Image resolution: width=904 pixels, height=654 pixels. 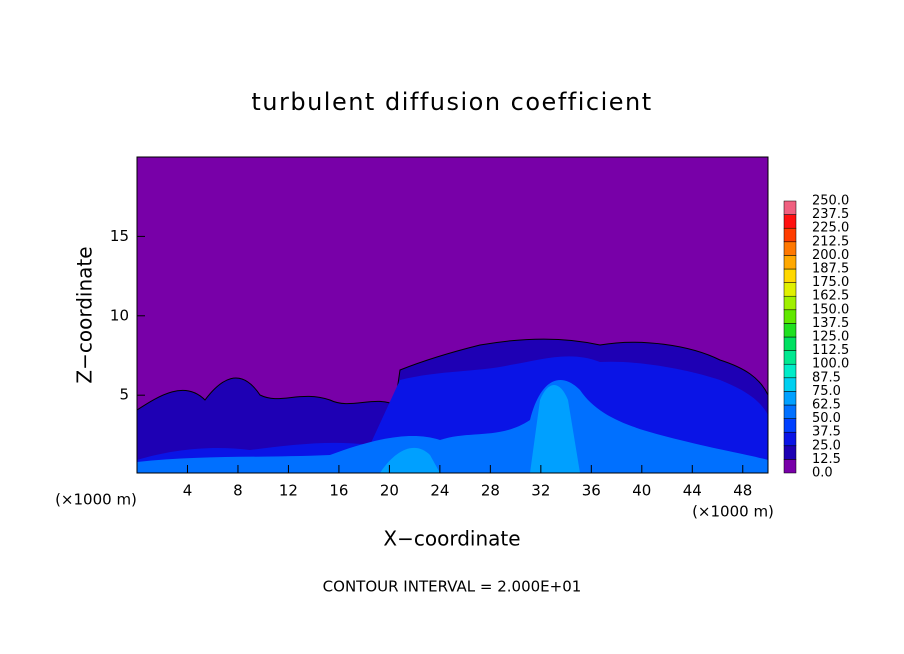 I want to click on x-tick-label: 8, so click(x=238, y=491).